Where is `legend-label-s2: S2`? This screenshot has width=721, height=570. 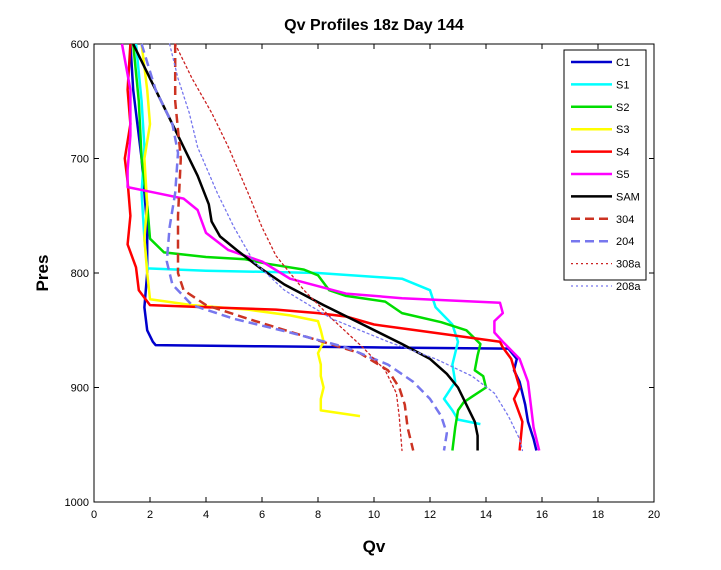
legend-label-s2: S2 is located at coordinates (622, 108).